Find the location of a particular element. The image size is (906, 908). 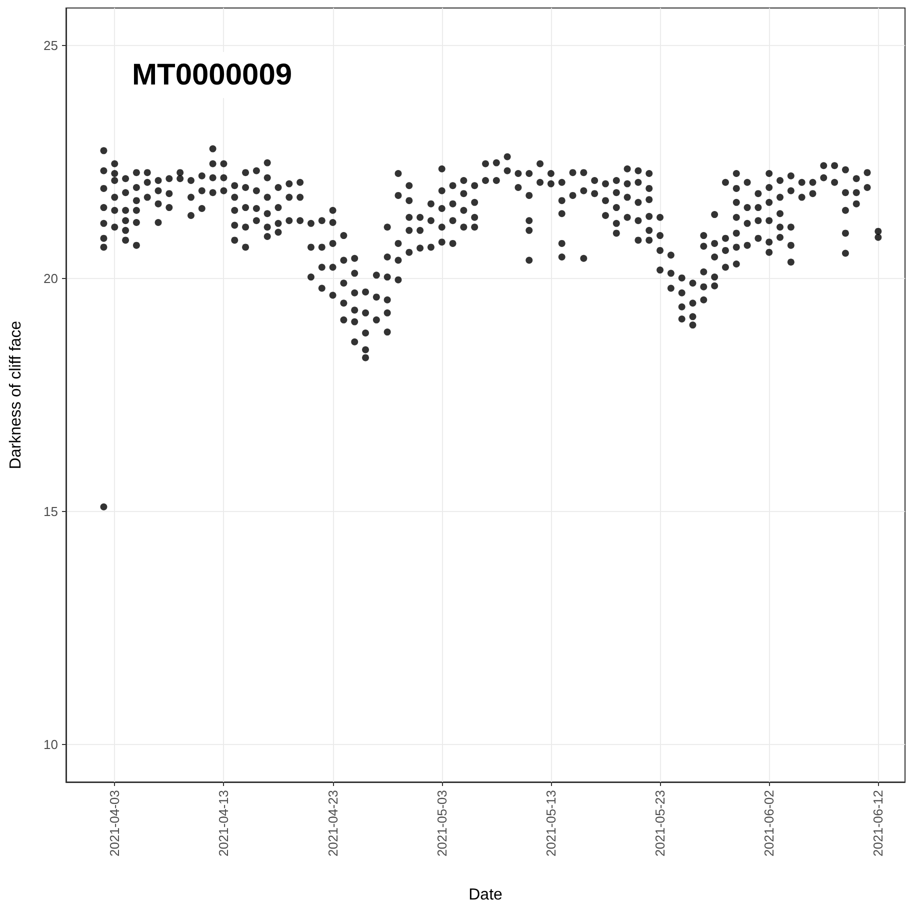

x-axis-title: Date is located at coordinates (485, 895).